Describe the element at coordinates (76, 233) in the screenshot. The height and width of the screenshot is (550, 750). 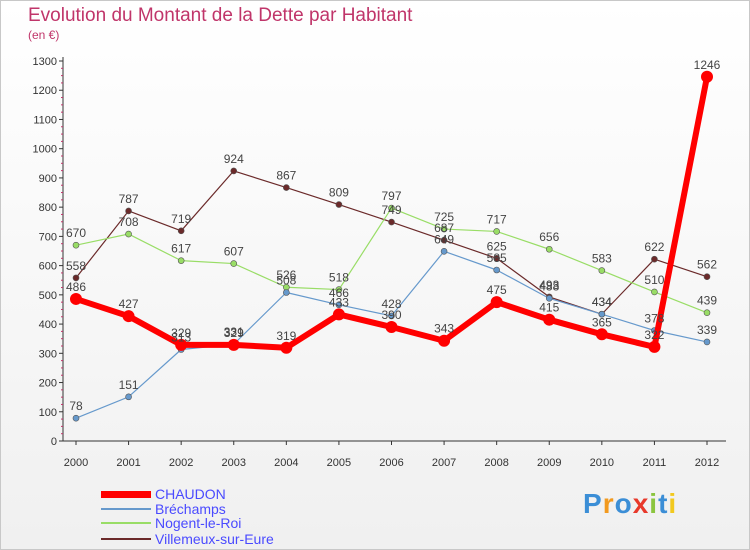
I see `data-label: 670` at that location.